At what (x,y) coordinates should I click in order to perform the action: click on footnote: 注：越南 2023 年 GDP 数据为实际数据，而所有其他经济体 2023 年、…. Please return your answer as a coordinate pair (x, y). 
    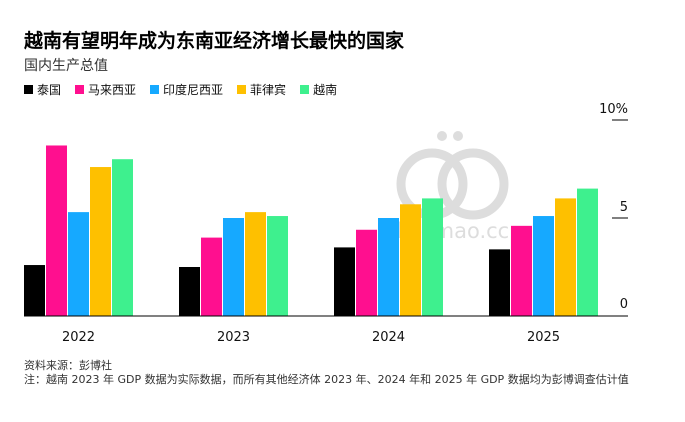
    Looking at the image, I should click on (326, 379).